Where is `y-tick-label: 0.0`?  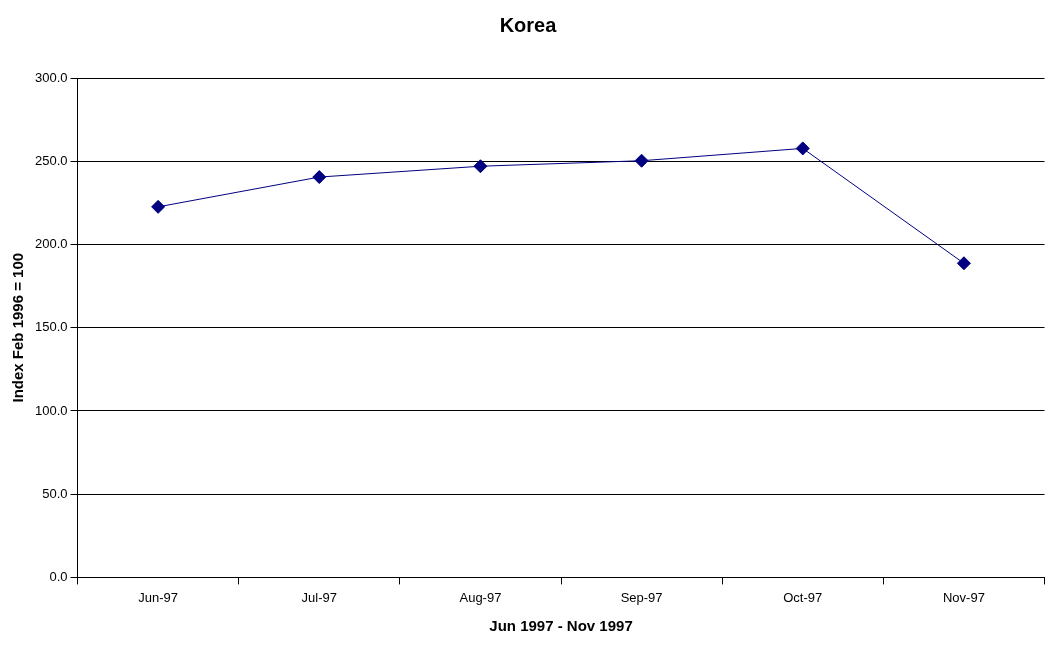
y-tick-label: 0.0 is located at coordinates (58, 576).